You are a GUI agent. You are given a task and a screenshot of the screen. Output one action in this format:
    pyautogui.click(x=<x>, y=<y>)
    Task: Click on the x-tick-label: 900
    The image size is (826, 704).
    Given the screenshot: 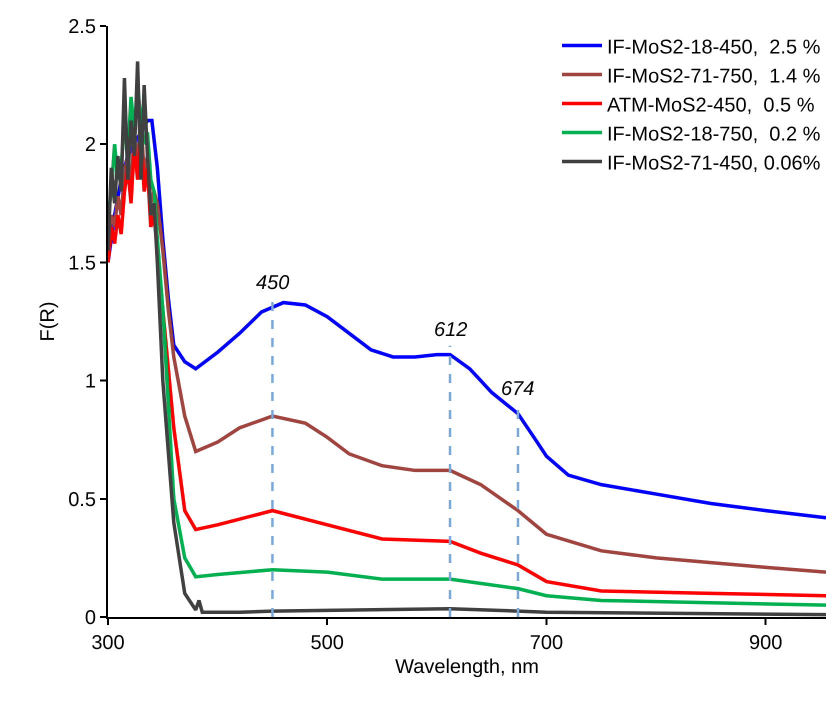 What is the action you would take?
    pyautogui.click(x=765, y=643)
    